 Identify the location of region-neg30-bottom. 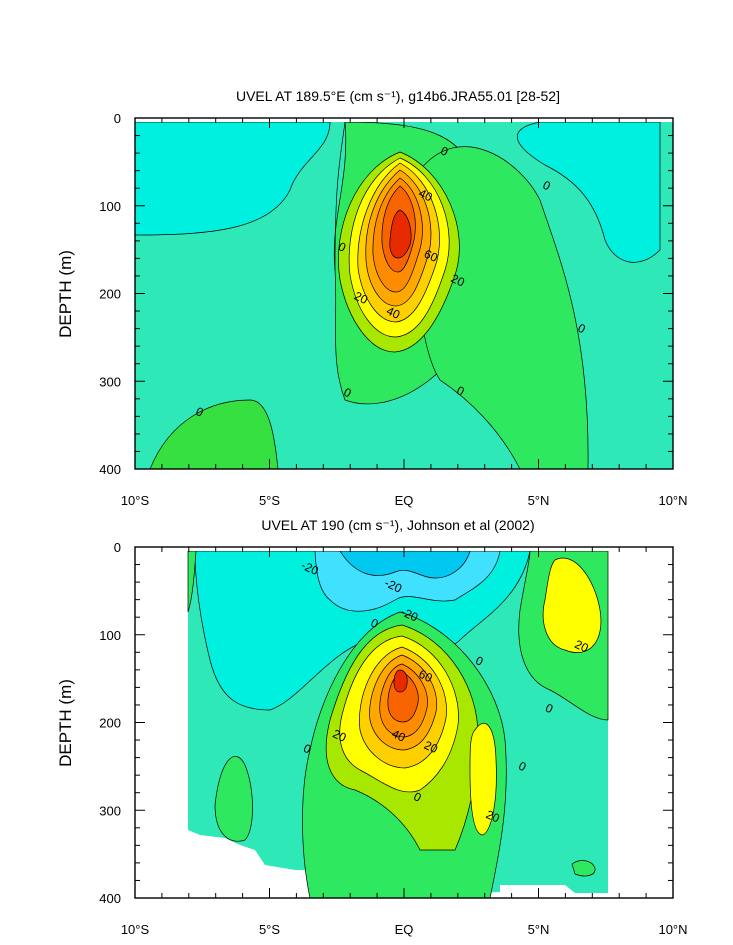
(405, 564).